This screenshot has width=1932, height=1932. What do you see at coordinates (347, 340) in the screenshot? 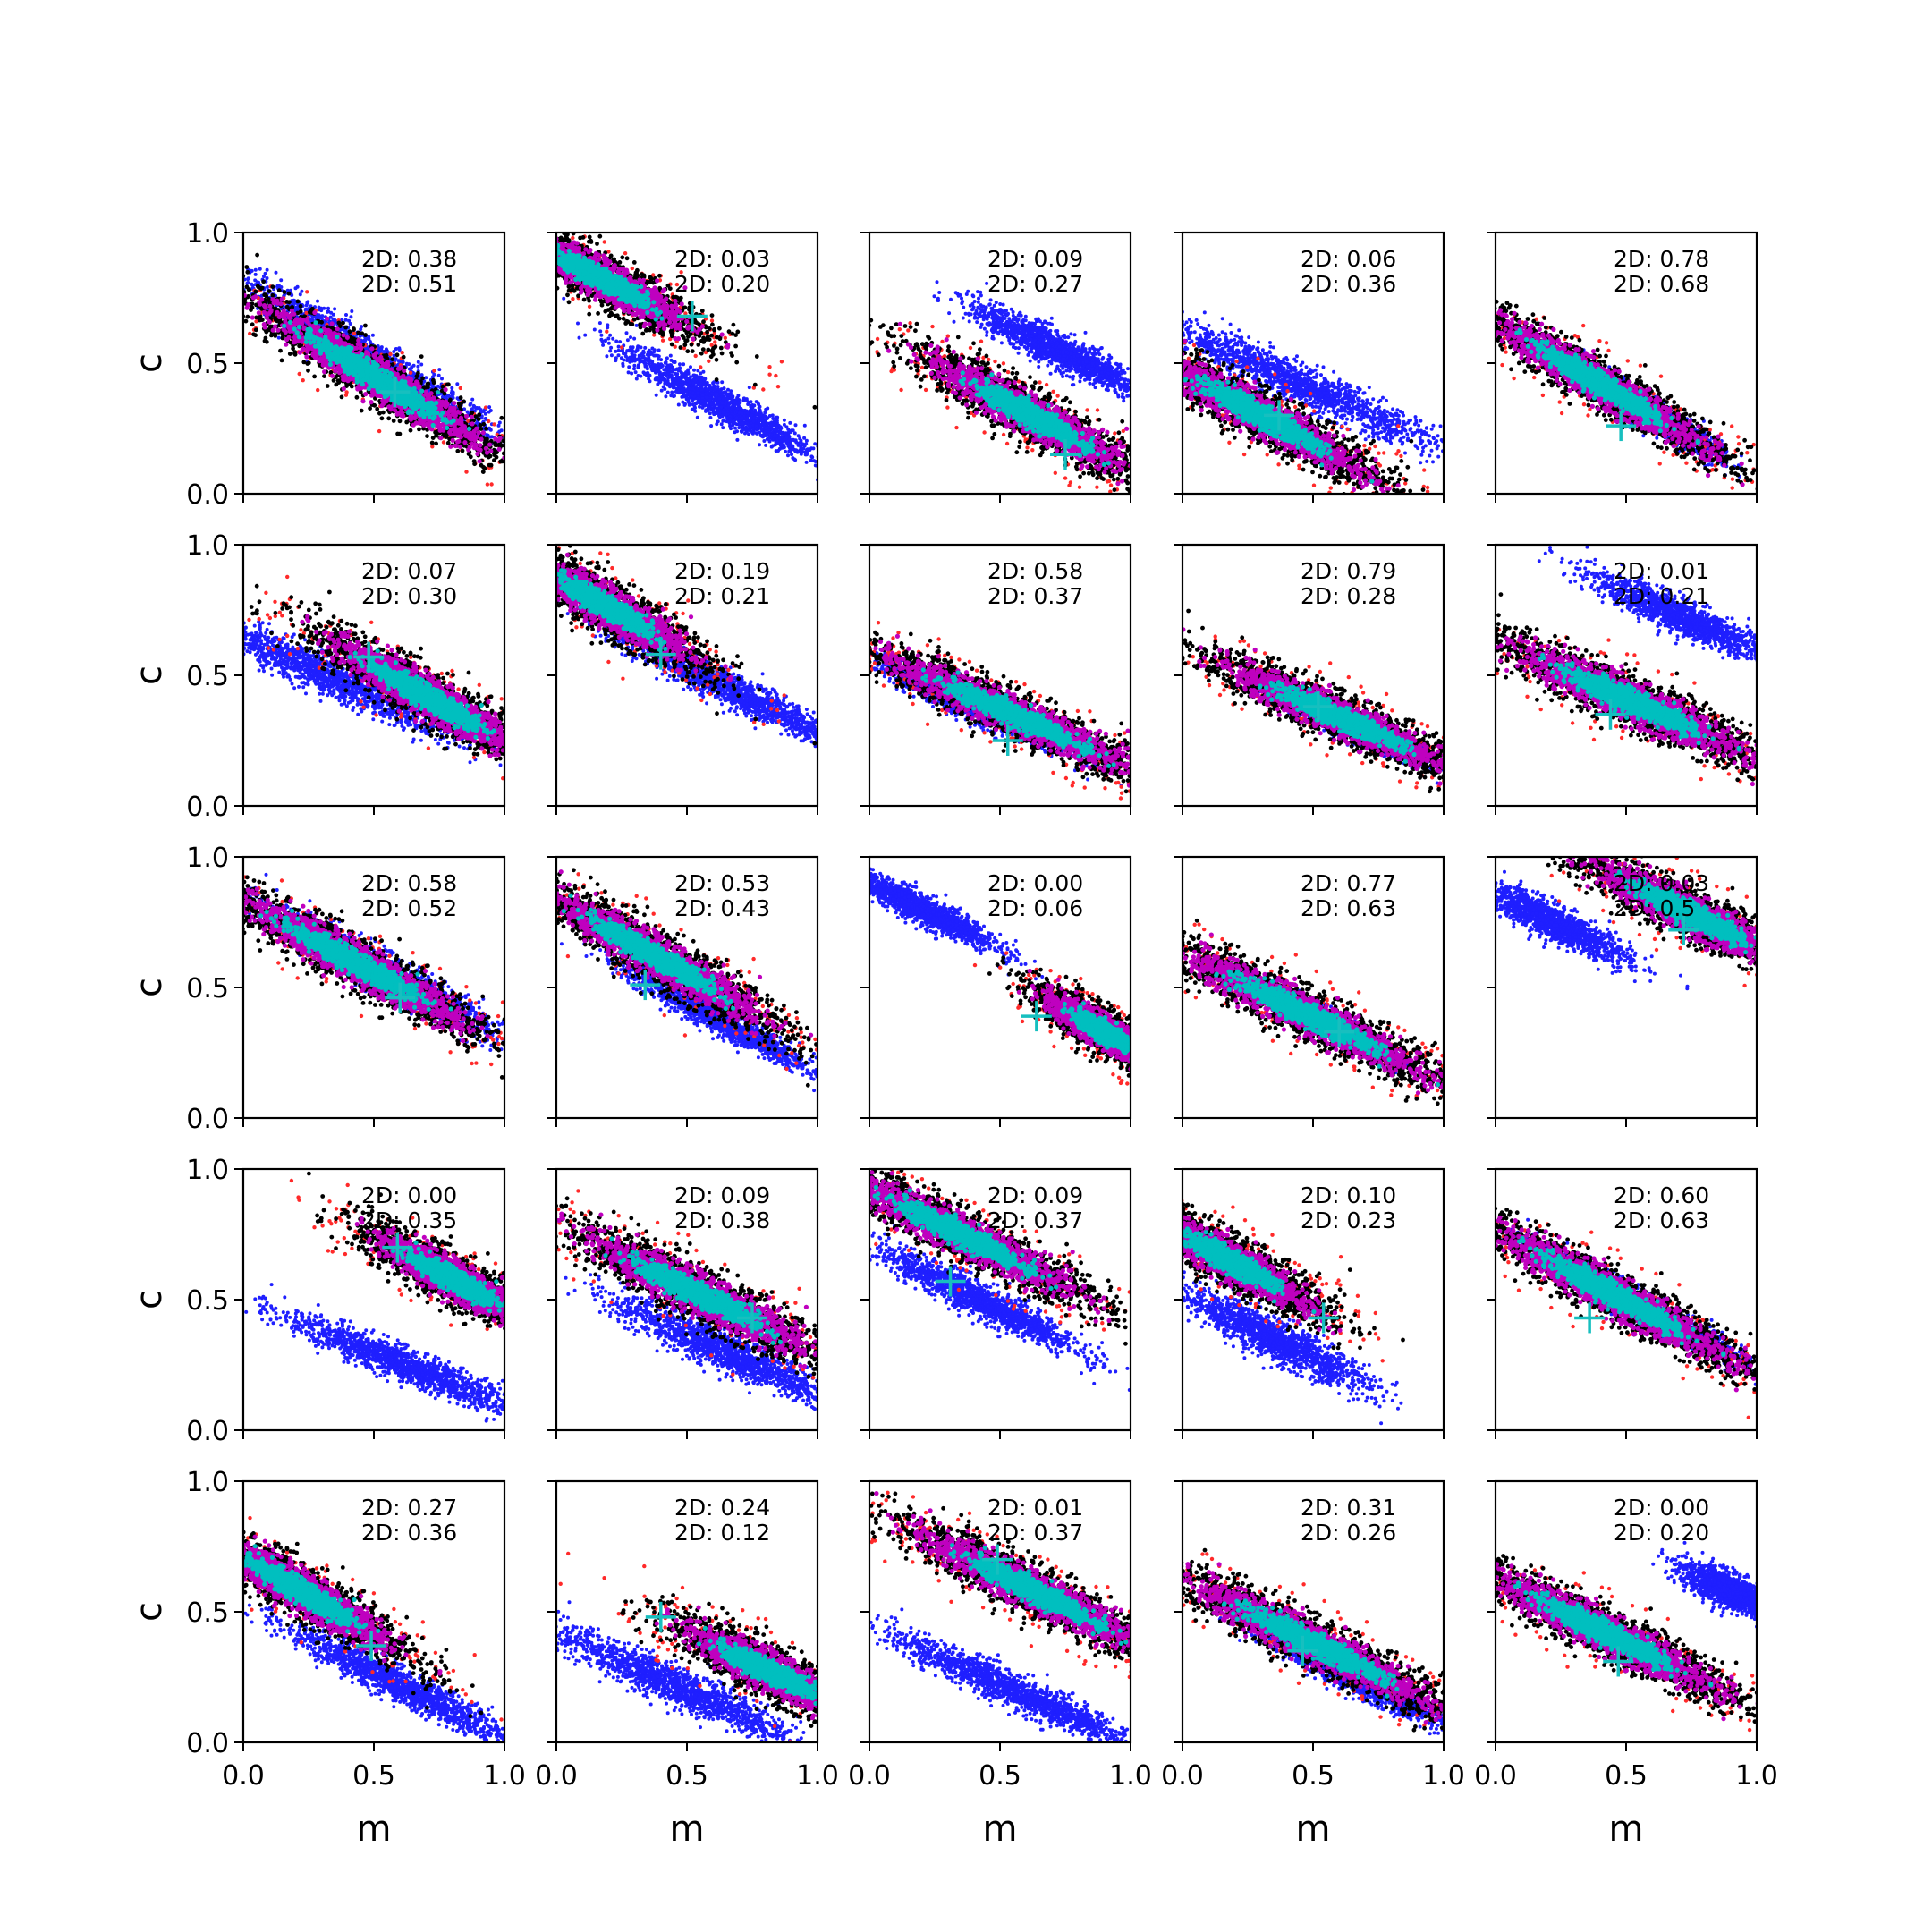
I see `blue-points` at bounding box center [347, 340].